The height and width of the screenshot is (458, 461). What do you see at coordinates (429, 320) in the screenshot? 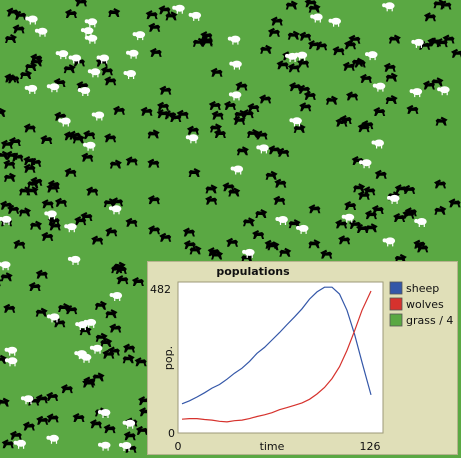
I see `legend-label: grass / 4` at bounding box center [429, 320].